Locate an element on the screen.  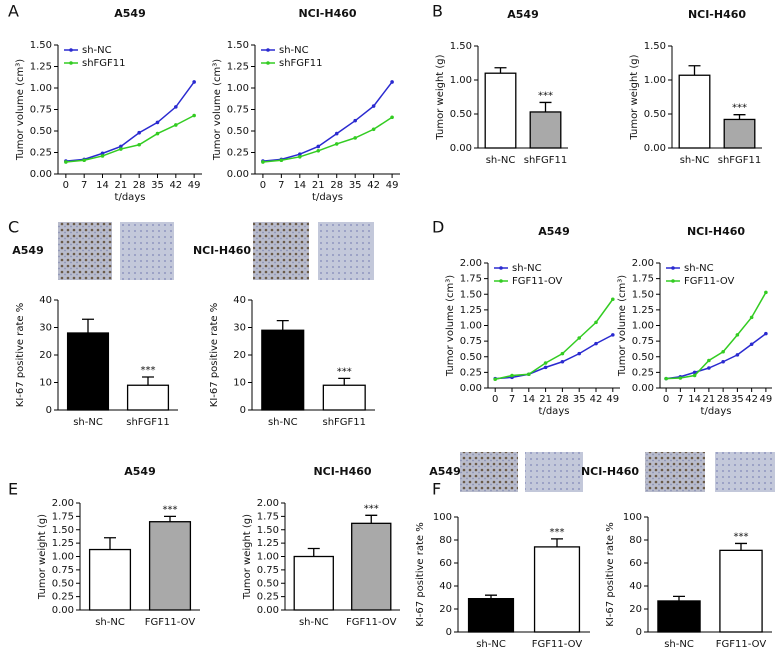
x-tick-label: sh-NC is located at coordinates (283, 422).